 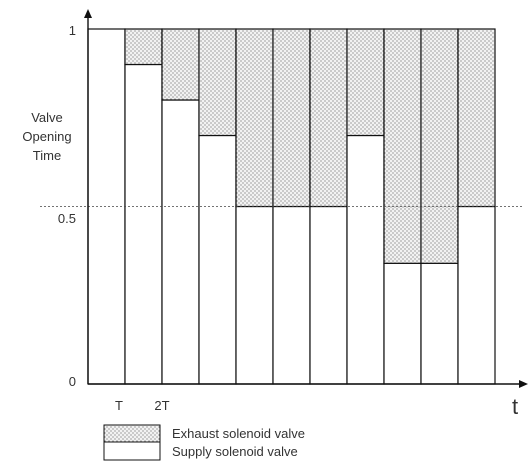 I want to click on y-tick-label-0: 0, so click(x=72, y=381).